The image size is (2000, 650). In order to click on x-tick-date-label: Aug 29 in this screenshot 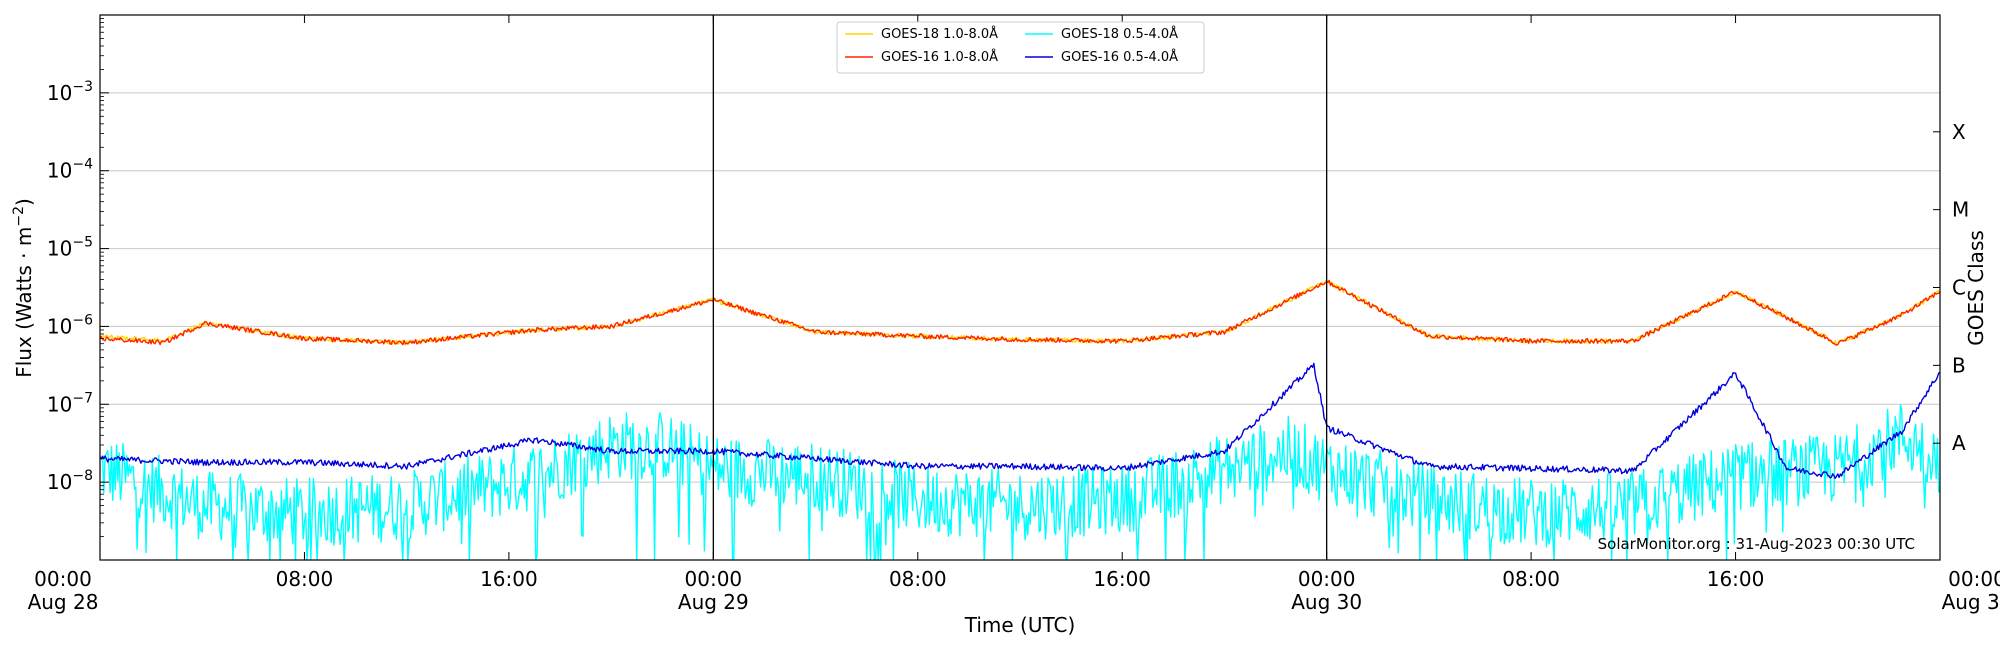, I will do `click(713, 602)`.